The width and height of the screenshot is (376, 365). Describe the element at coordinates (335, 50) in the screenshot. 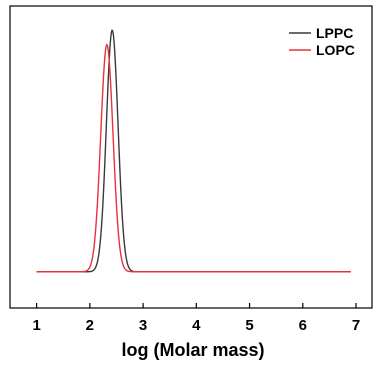

I see `legend-label-lopc: LOPC` at that location.